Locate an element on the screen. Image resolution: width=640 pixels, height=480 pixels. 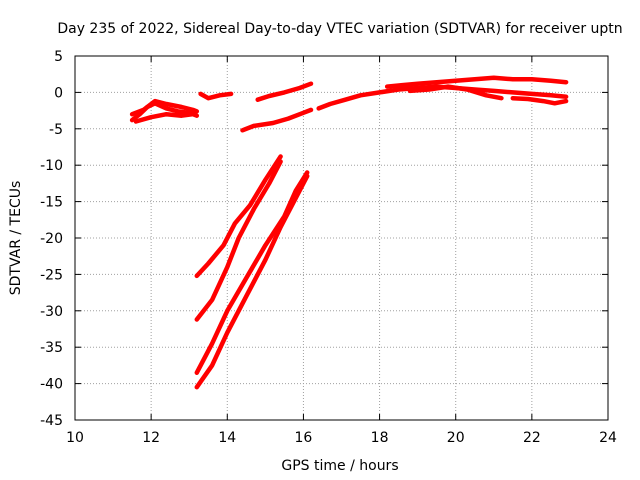
y-tick-label: -20 is located at coordinates (51, 239).